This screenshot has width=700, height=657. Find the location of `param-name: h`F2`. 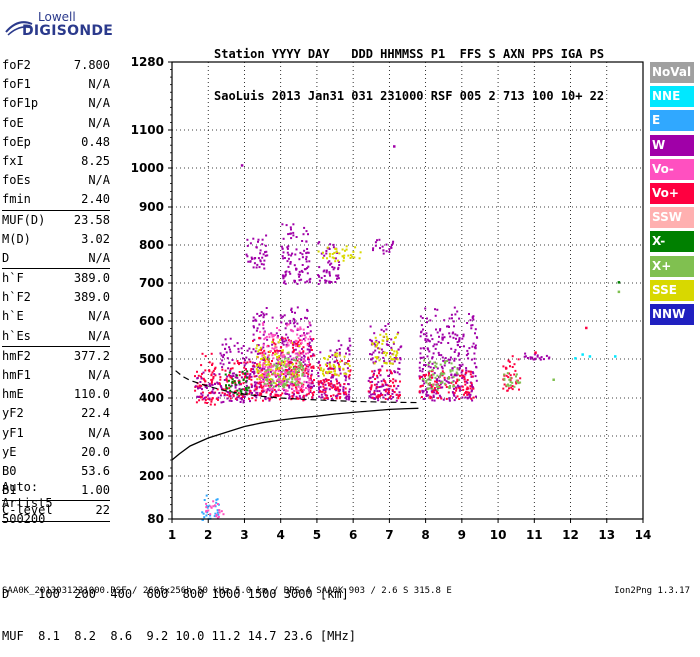

param-name: h`F2 is located at coordinates (16, 297).